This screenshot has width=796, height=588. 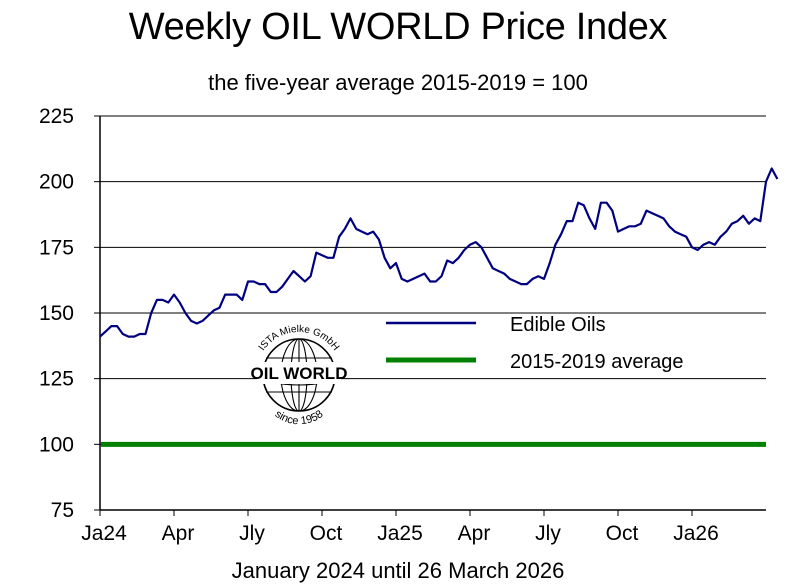 What do you see at coordinates (558, 325) in the screenshot?
I see `legend-label: Edible Oils` at bounding box center [558, 325].